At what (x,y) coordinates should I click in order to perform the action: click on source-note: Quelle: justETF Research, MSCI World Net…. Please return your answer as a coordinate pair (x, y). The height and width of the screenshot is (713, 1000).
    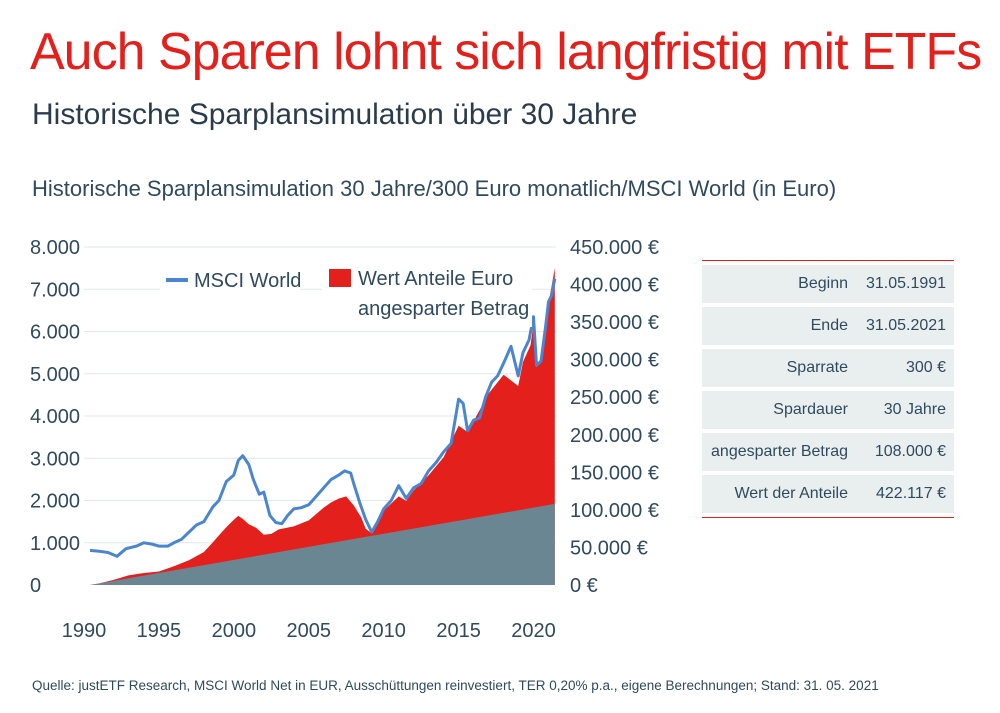
    Looking at the image, I should click on (455, 685).